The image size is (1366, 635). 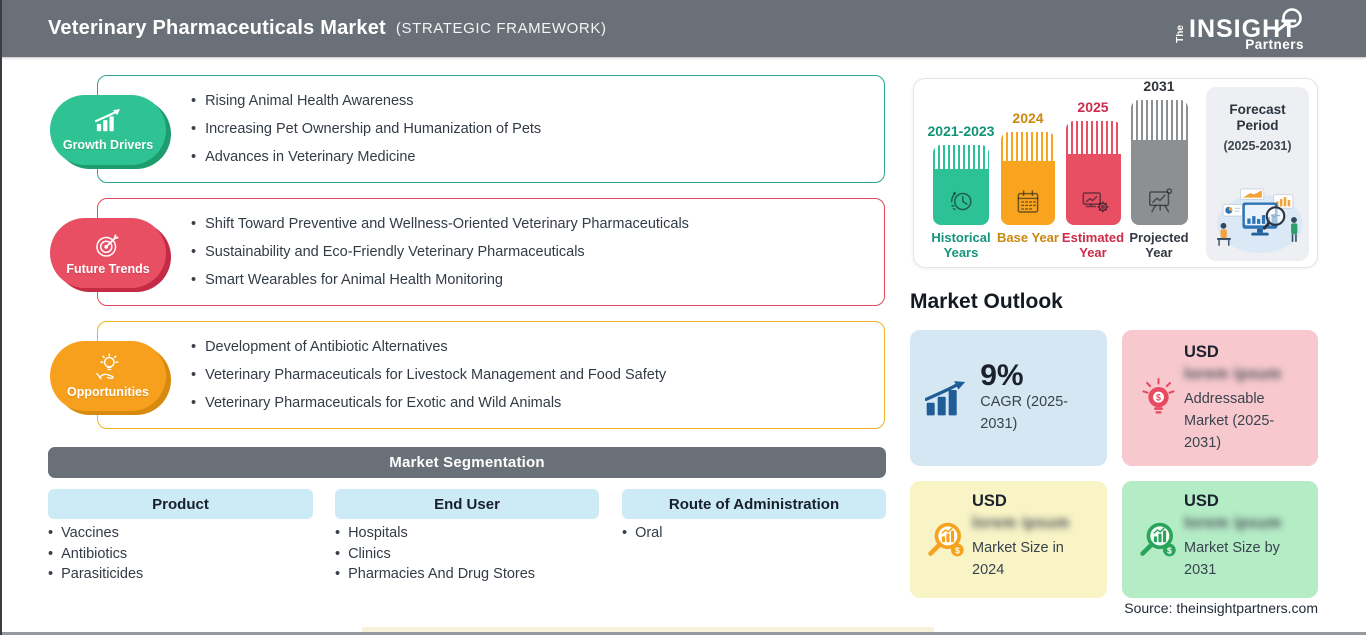 I want to click on projection-board-icon, so click(x=1160, y=200).